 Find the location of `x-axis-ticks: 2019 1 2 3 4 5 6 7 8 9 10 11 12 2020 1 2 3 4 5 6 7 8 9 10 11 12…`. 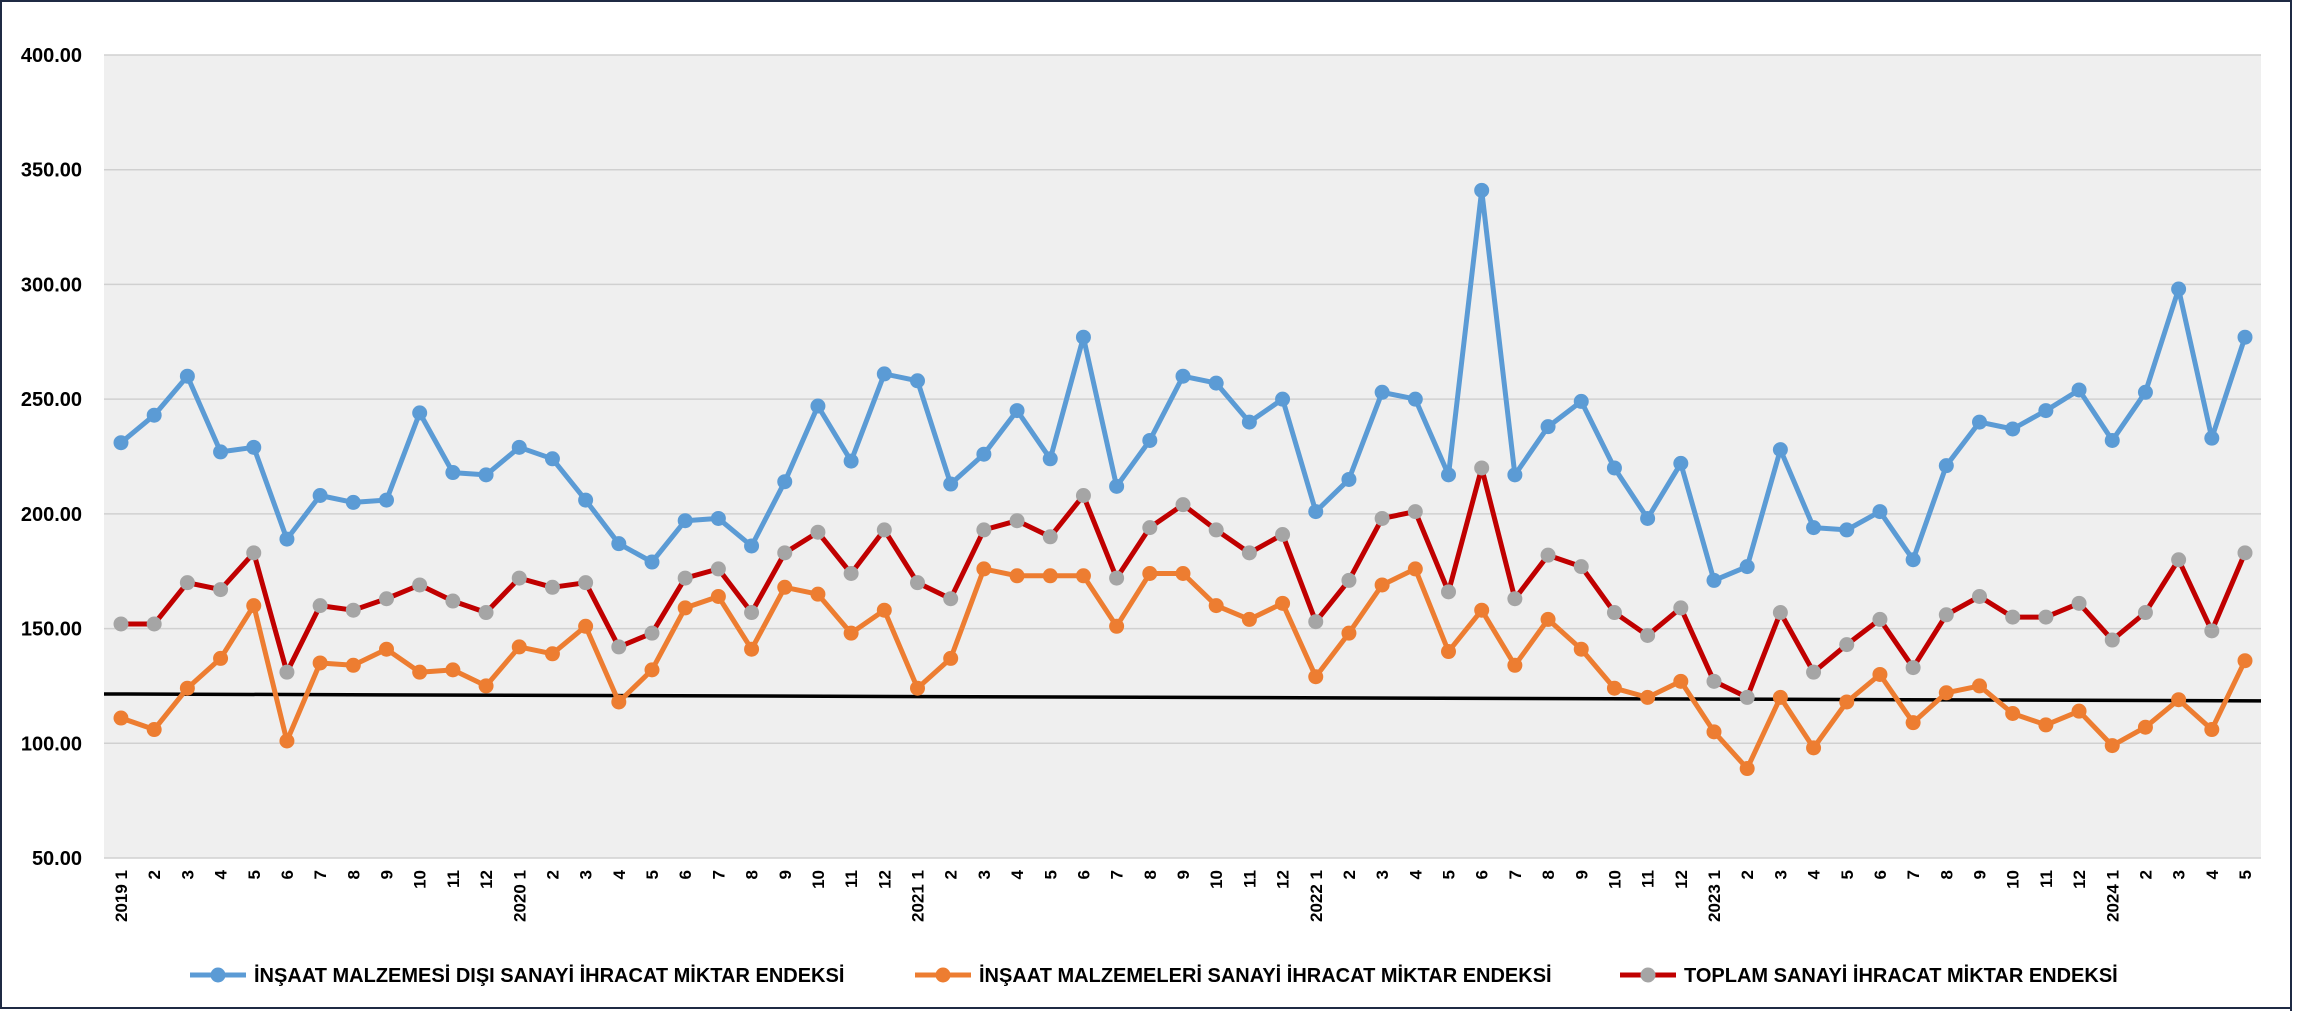

x-axis-ticks: 2019 1 2 3 4 5 6 7 8 9 10 11 12 2020 1 2 3 4 5 6 7 8 9 10 11 12… is located at coordinates (1183, 895).